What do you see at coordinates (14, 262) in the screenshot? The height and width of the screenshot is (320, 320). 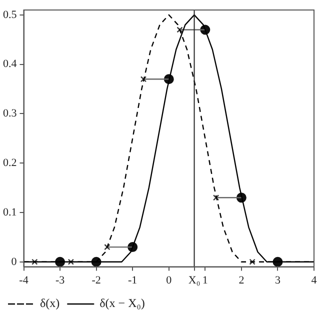 I see `y-tick-label: 0` at bounding box center [14, 262].